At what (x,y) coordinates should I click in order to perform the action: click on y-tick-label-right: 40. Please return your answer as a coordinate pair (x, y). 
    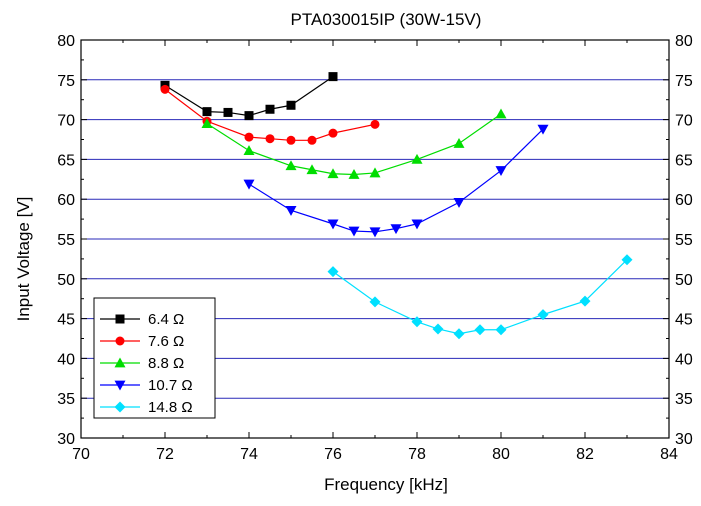
    Looking at the image, I should click on (684, 359).